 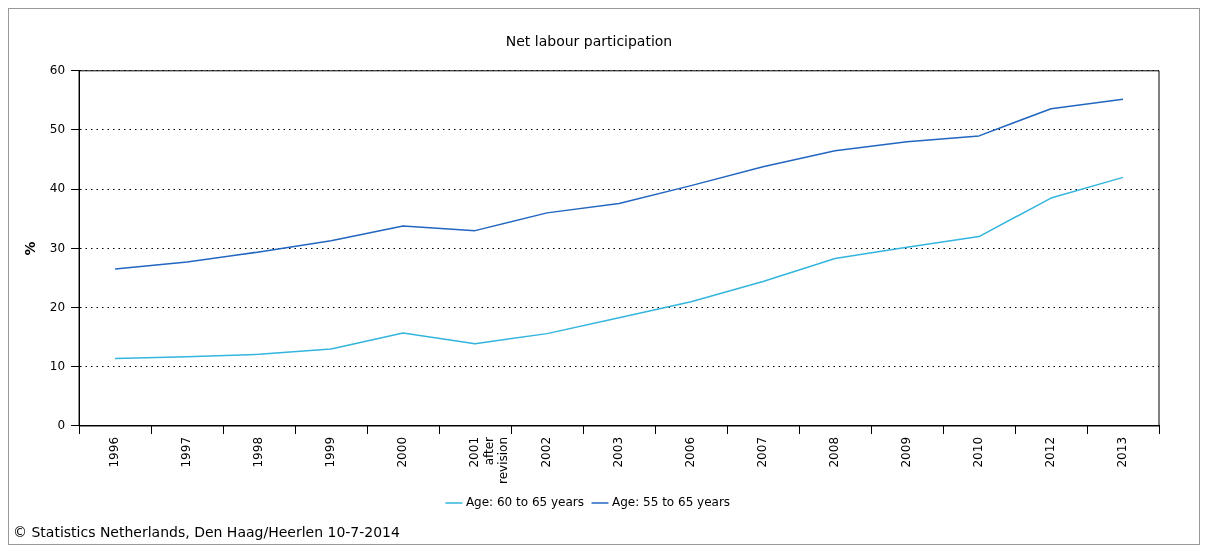 I want to click on x-tick-label: 2010, so click(x=978, y=452).